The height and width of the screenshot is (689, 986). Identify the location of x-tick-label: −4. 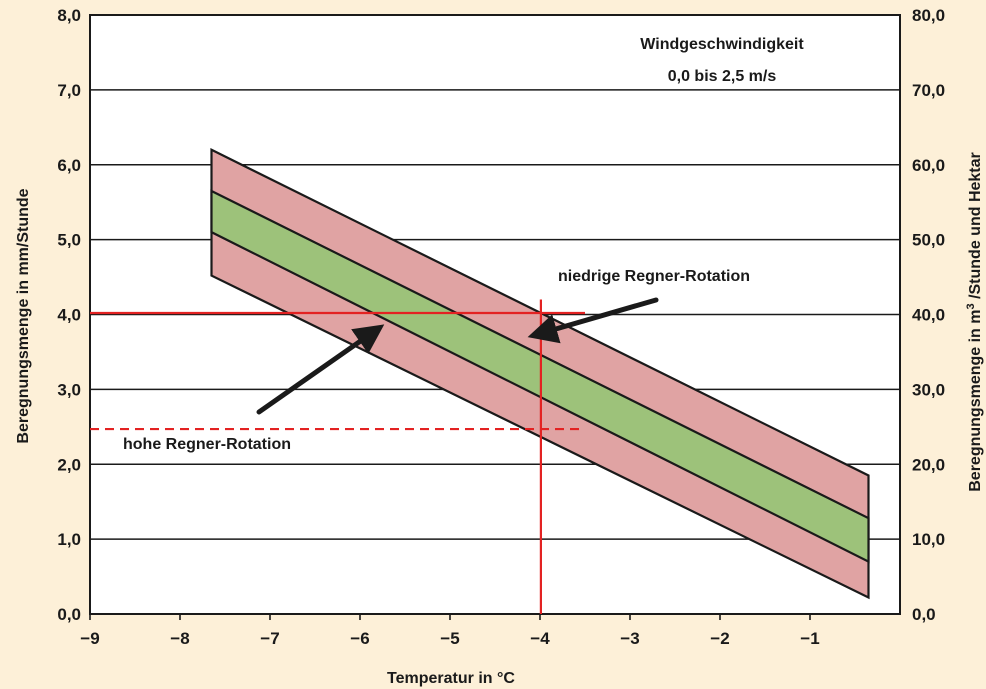
(540, 638).